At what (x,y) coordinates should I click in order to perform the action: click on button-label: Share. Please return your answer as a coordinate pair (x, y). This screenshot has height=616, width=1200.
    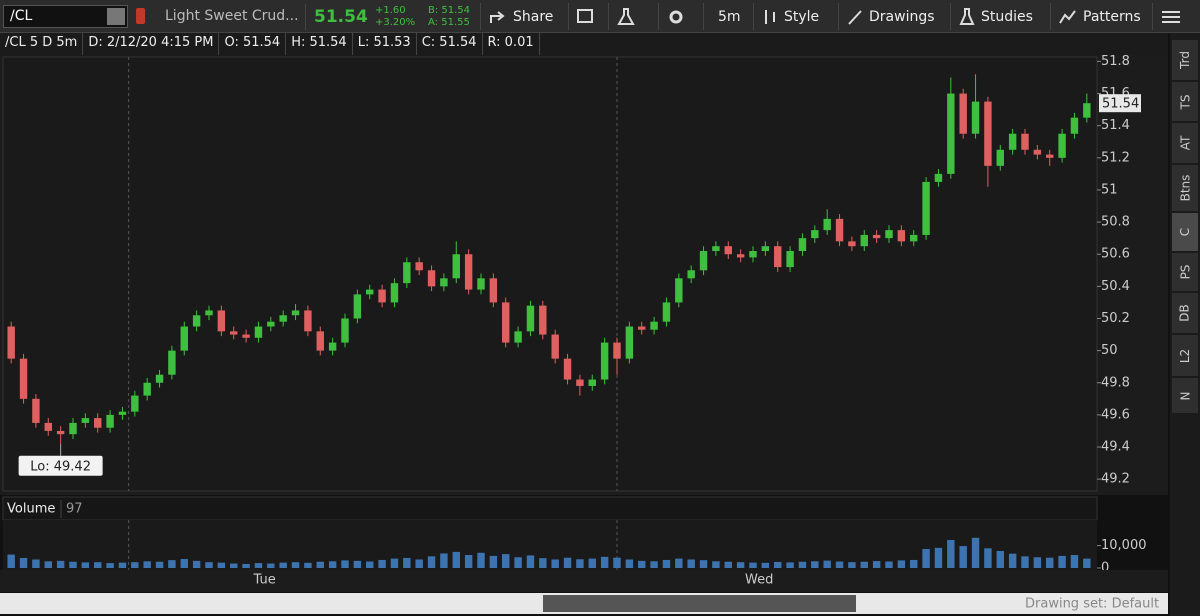
    Looking at the image, I should click on (533, 16).